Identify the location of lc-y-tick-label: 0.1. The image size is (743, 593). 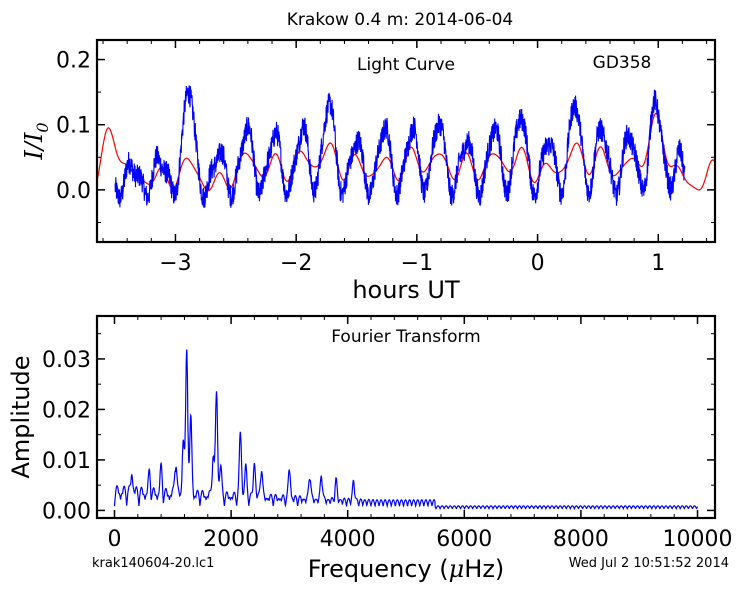
(73, 126).